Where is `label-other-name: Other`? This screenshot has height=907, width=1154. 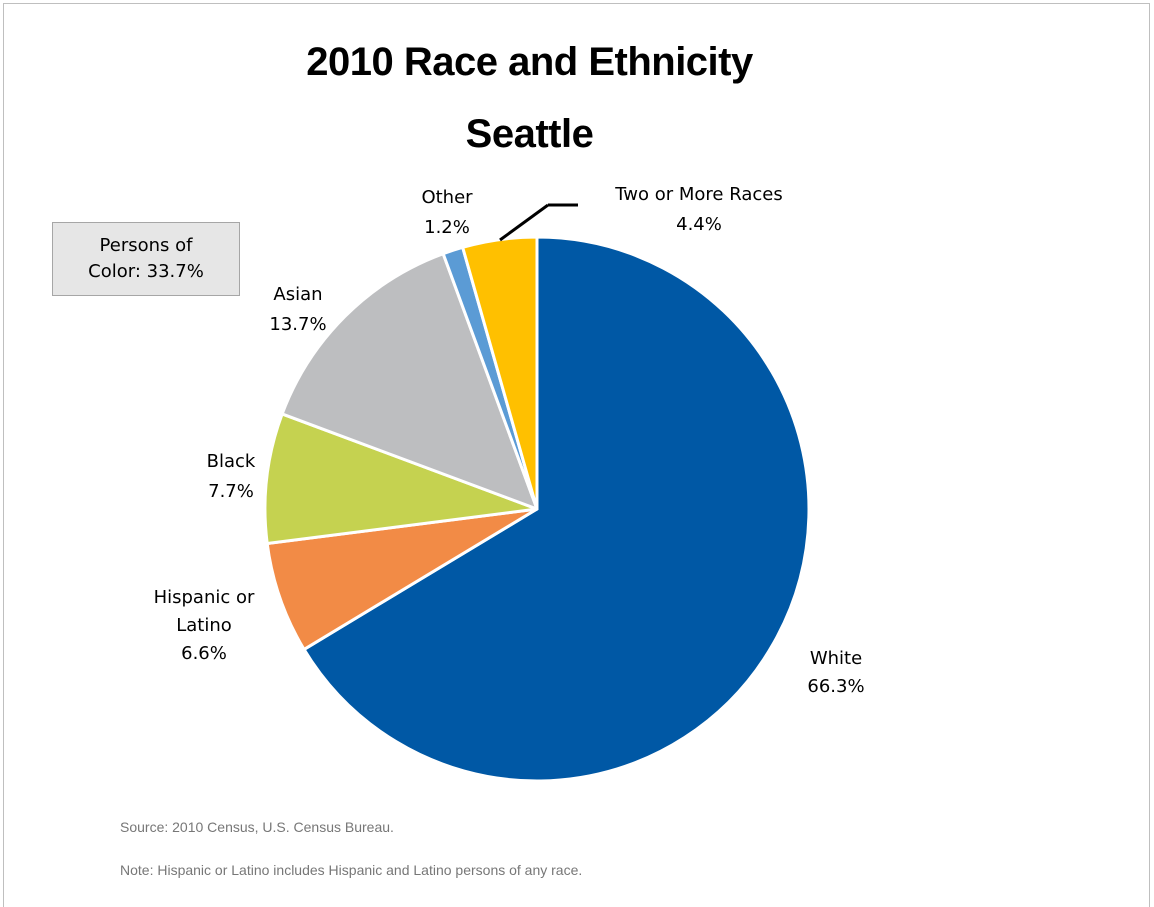 label-other-name: Other is located at coordinates (447, 197).